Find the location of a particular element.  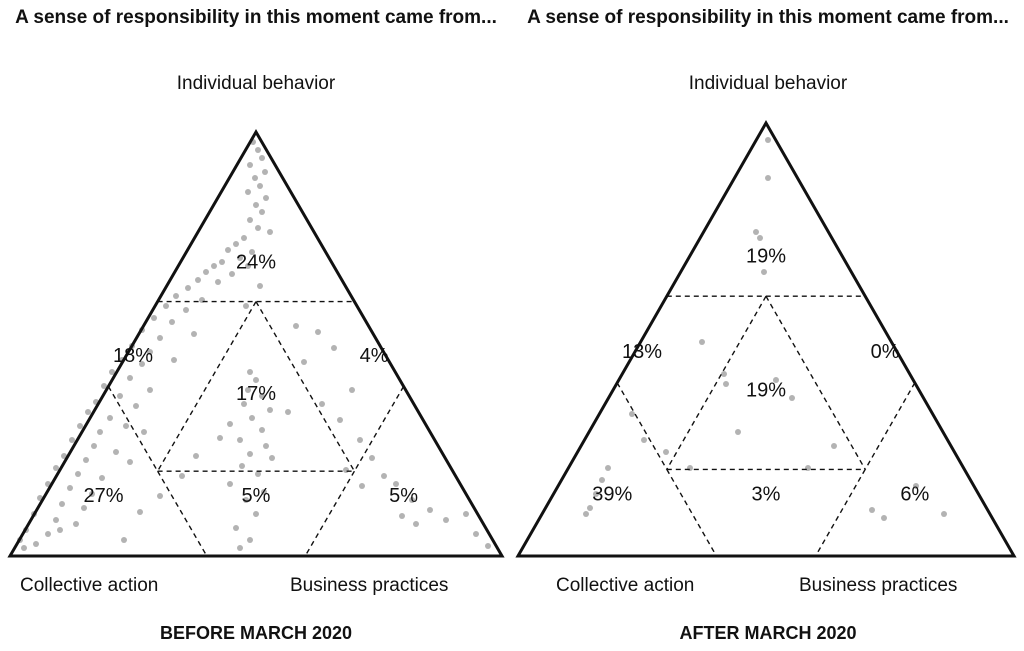

region-percentage-individual-collective: 13% is located at coordinates (642, 352).